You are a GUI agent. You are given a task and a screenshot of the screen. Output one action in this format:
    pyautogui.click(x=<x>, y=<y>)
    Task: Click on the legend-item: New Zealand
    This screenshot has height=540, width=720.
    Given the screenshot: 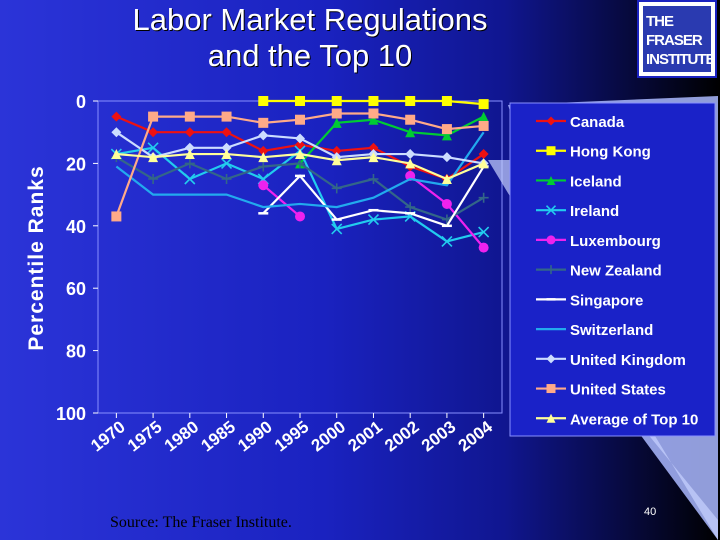 What is the action you would take?
    pyautogui.click(x=599, y=271)
    